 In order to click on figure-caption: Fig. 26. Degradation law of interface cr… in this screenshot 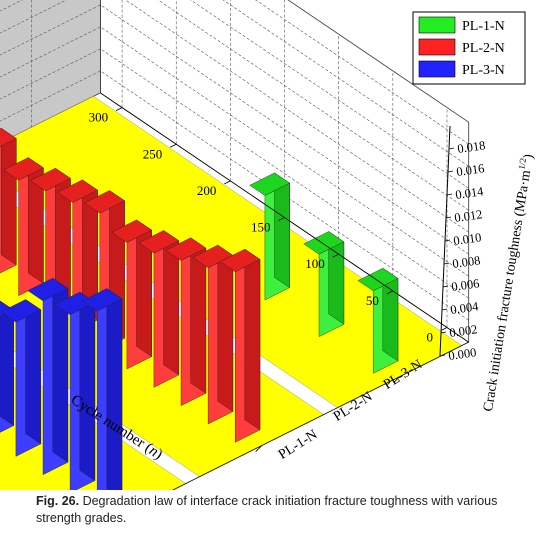, I will do `click(288, 510)`.